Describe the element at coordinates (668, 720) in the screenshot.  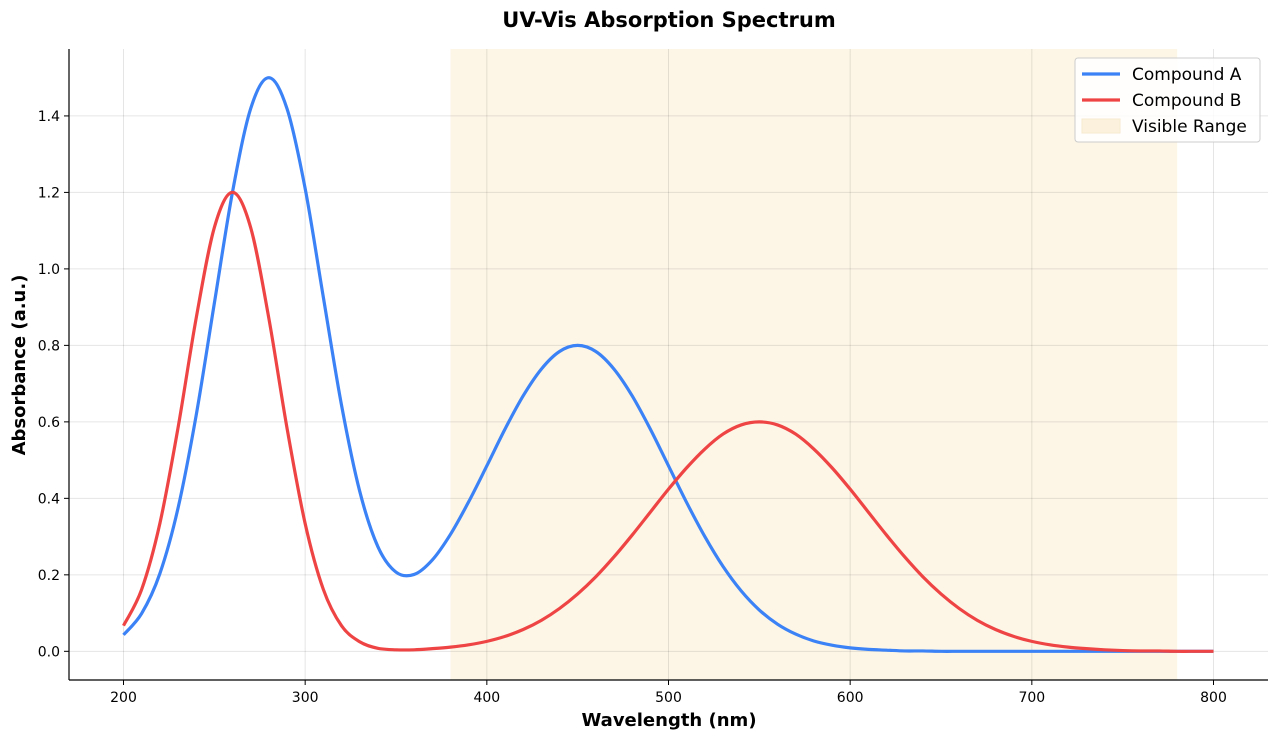
I see `x-axis-label: Wavelength (nm)` at that location.